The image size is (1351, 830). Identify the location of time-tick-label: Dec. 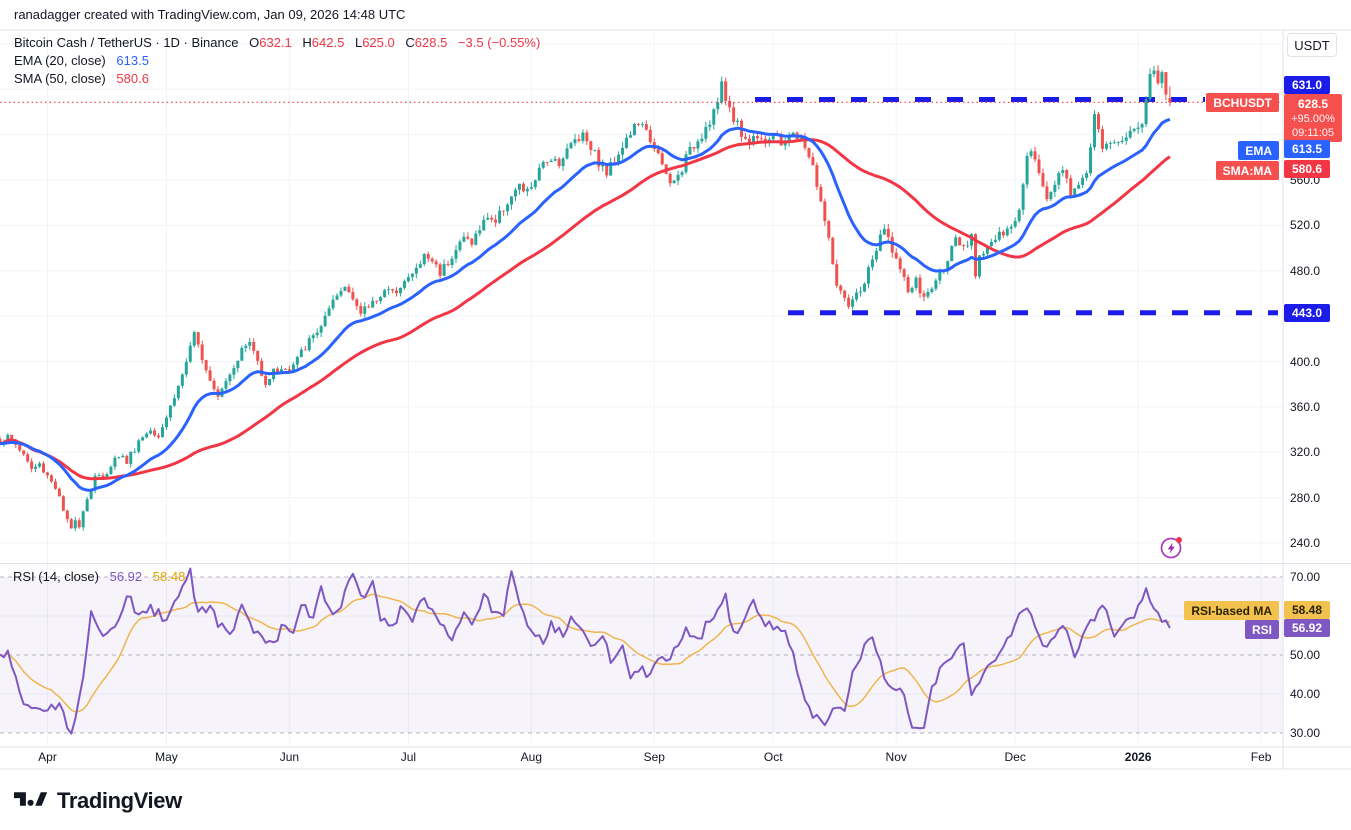
(1015, 757).